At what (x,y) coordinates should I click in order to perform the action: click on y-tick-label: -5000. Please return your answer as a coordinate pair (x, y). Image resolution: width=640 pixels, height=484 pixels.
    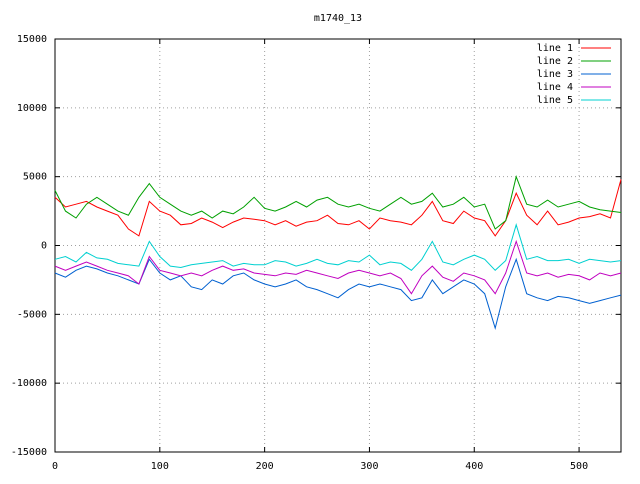
    Looking at the image, I should click on (32, 314).